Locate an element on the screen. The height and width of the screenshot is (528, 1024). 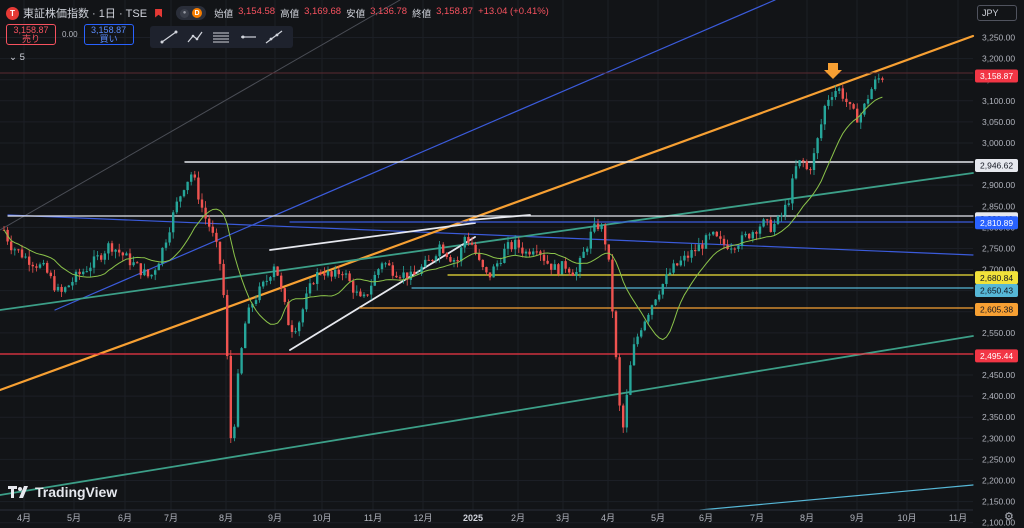
ray-icon is located at coordinates (248, 37).